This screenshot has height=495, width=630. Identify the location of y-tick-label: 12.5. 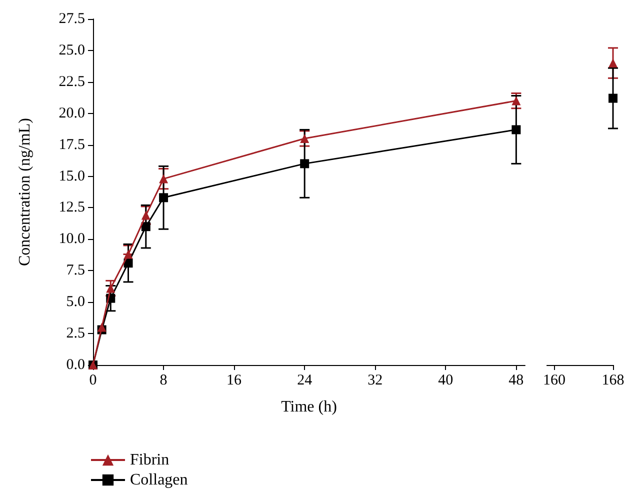
(71, 208).